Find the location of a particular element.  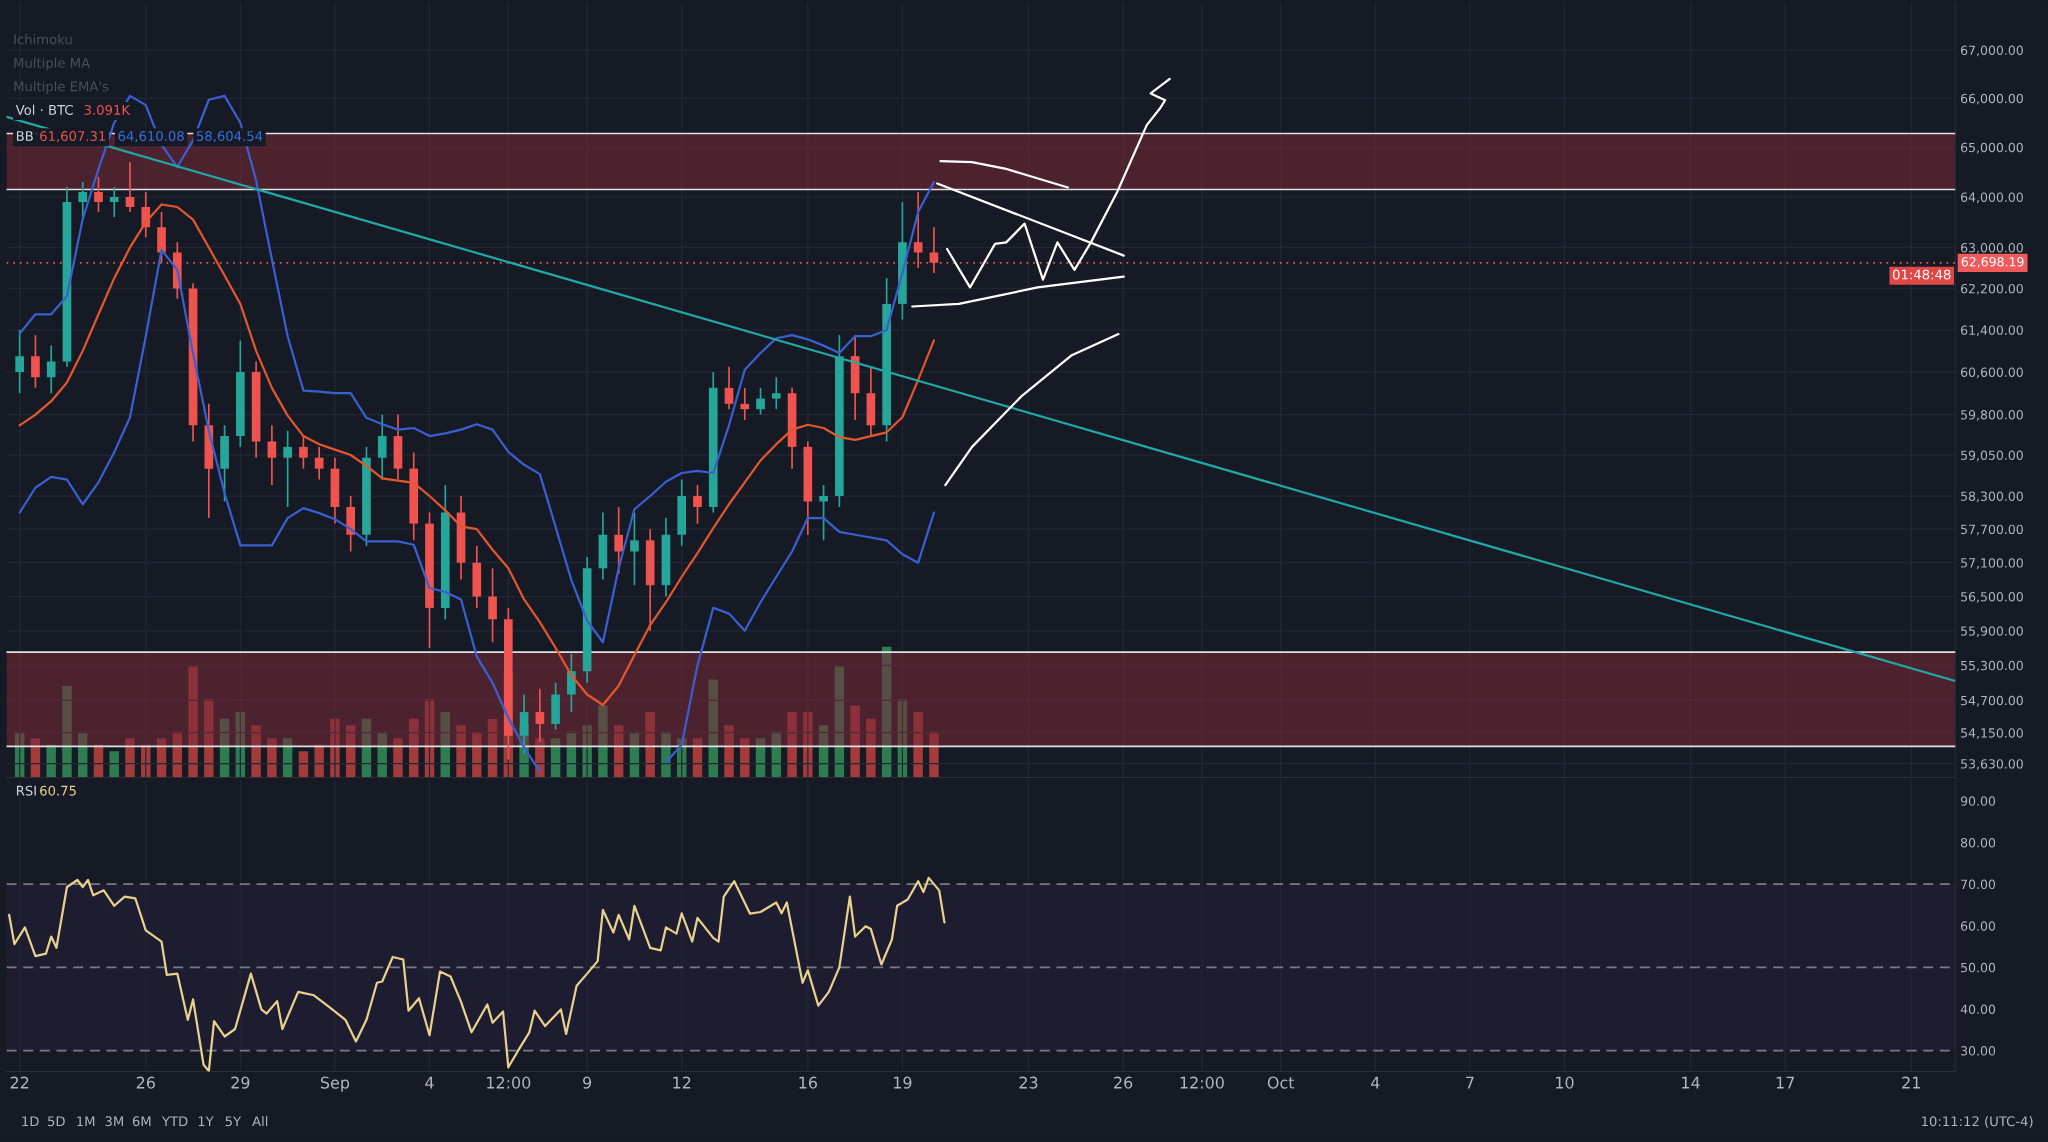

x-tick-label: 19 is located at coordinates (903, 1082).